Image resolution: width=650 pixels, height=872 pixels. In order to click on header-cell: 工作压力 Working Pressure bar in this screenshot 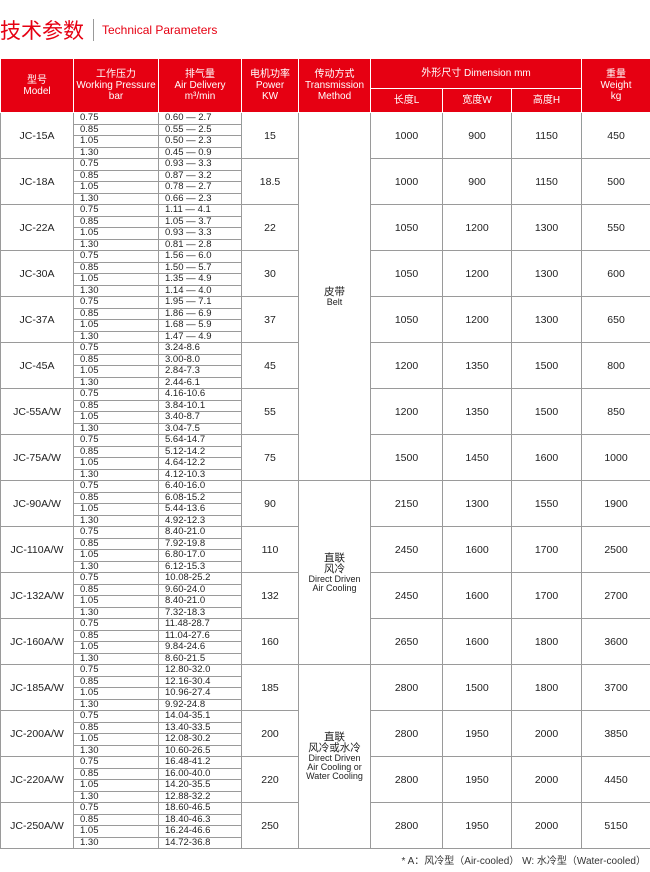, I will do `click(116, 85)`.